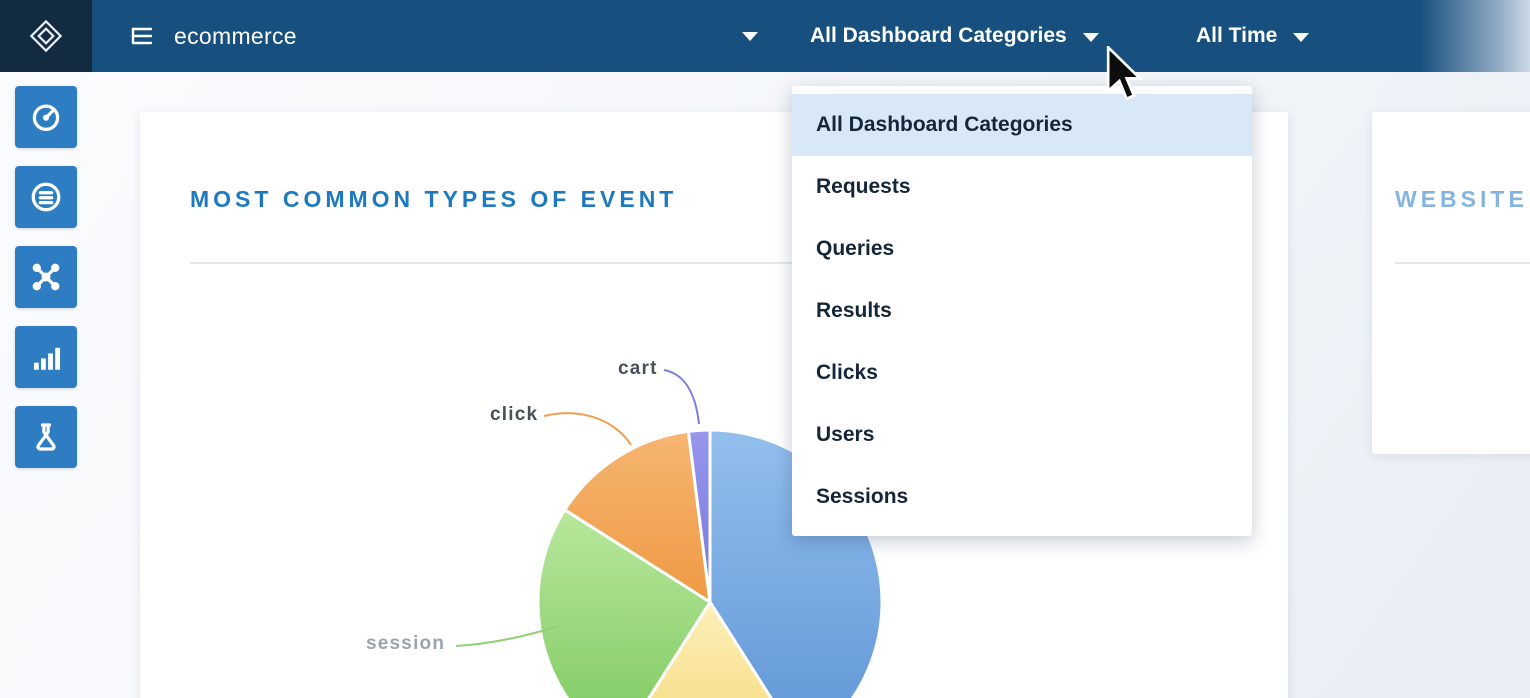  What do you see at coordinates (1451, 283) in the screenshot?
I see `website-card: WEBSITE` at bounding box center [1451, 283].